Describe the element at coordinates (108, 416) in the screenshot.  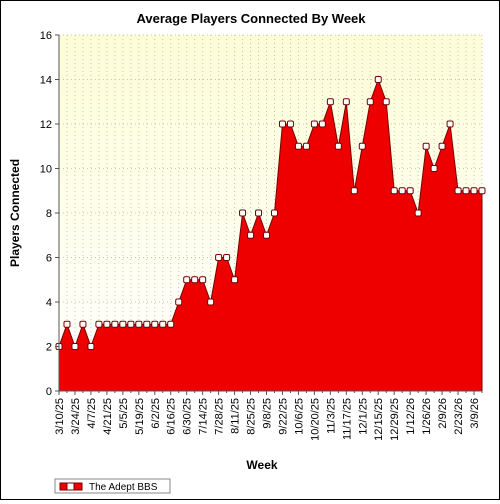
I see `x-tick-label: 4/21/25` at that location.